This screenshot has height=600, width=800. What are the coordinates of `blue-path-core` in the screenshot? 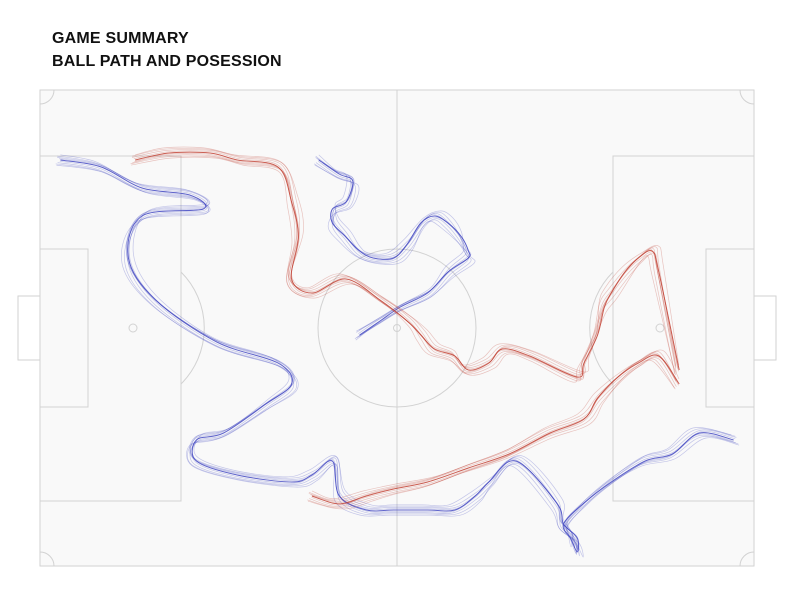 It's located at (394, 247).